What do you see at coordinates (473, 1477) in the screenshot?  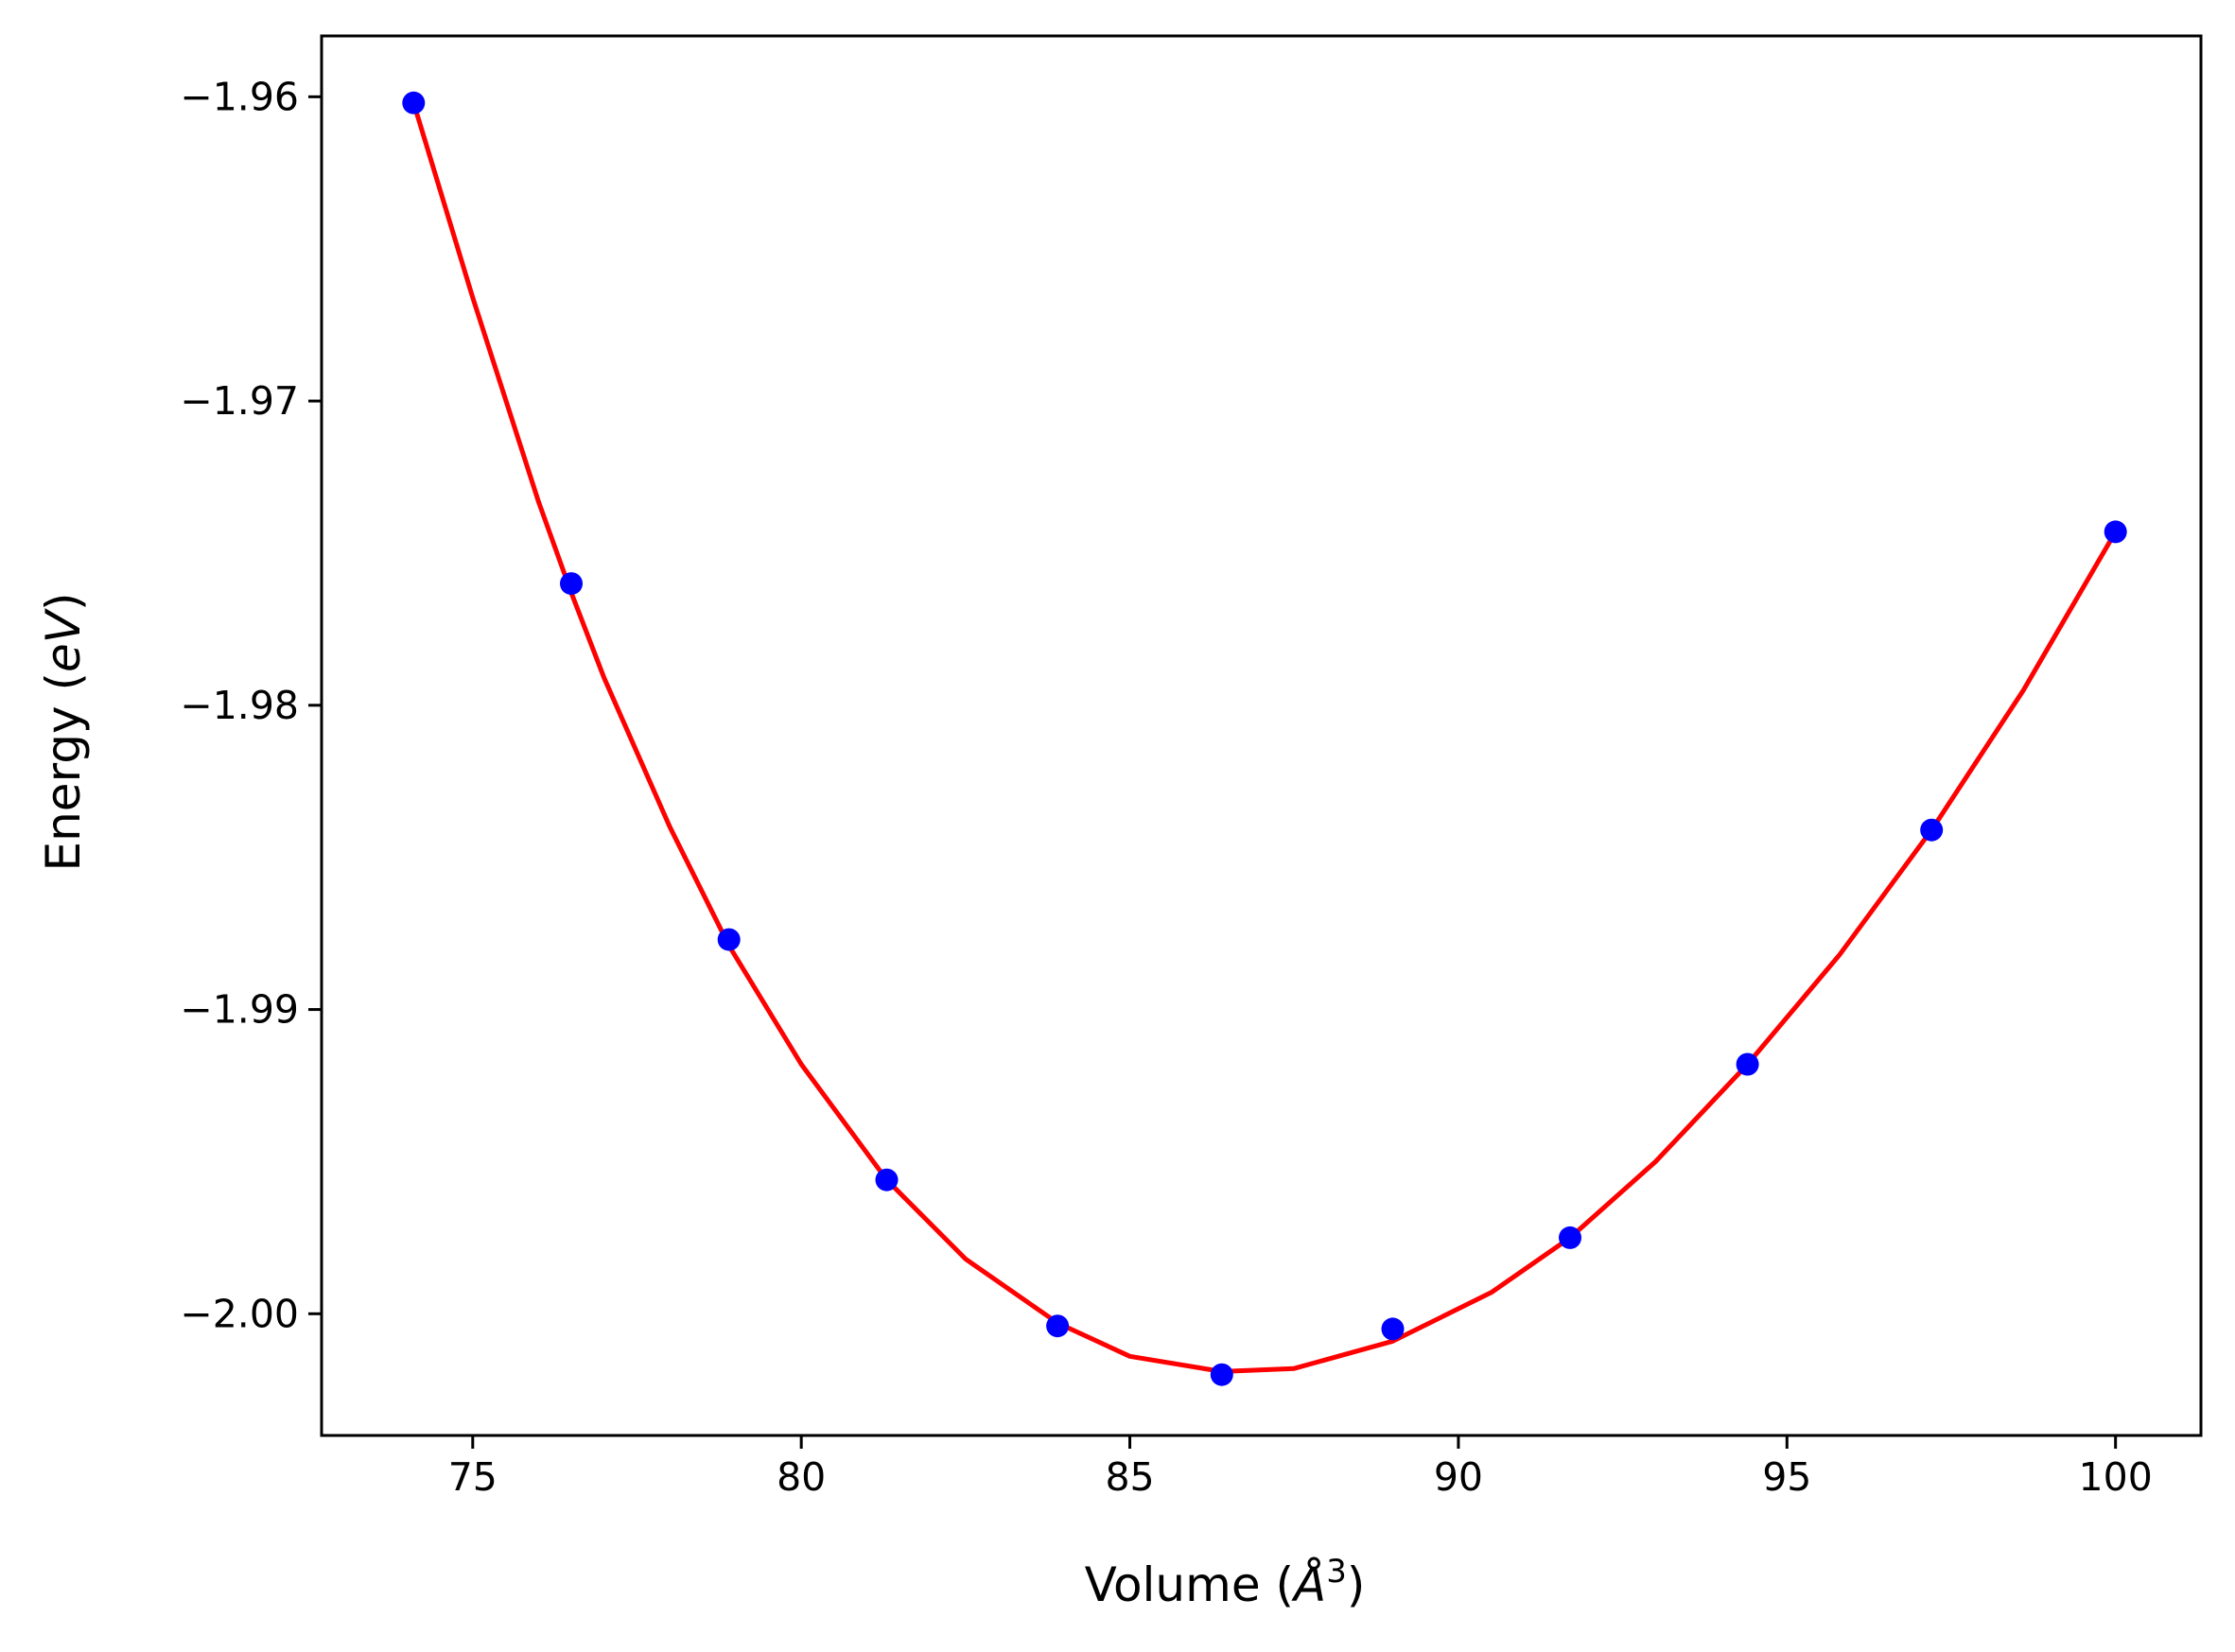 I see `x-tick-label: 75` at bounding box center [473, 1477].